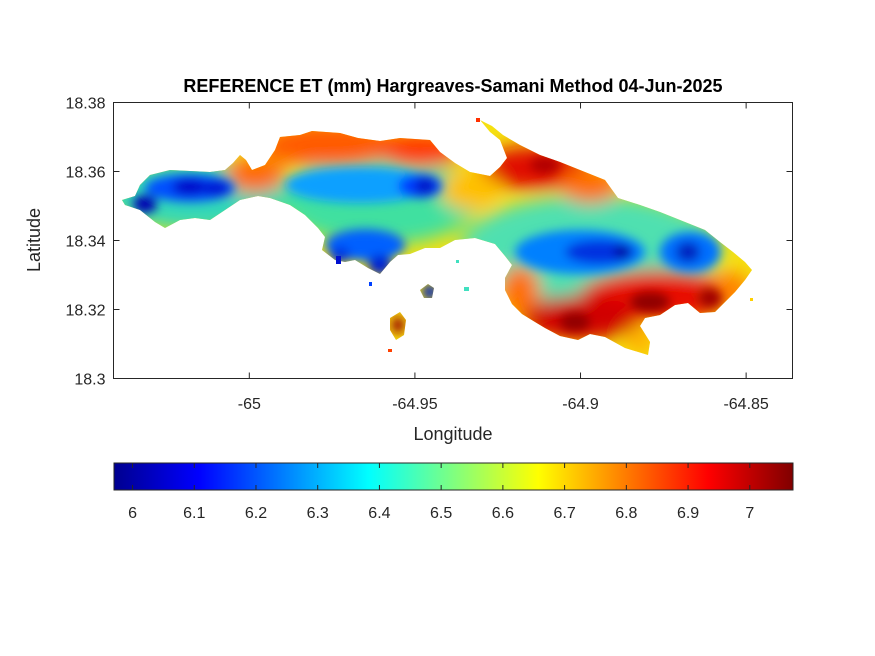  I want to click on y-tick-label: 18.34, so click(85, 242).